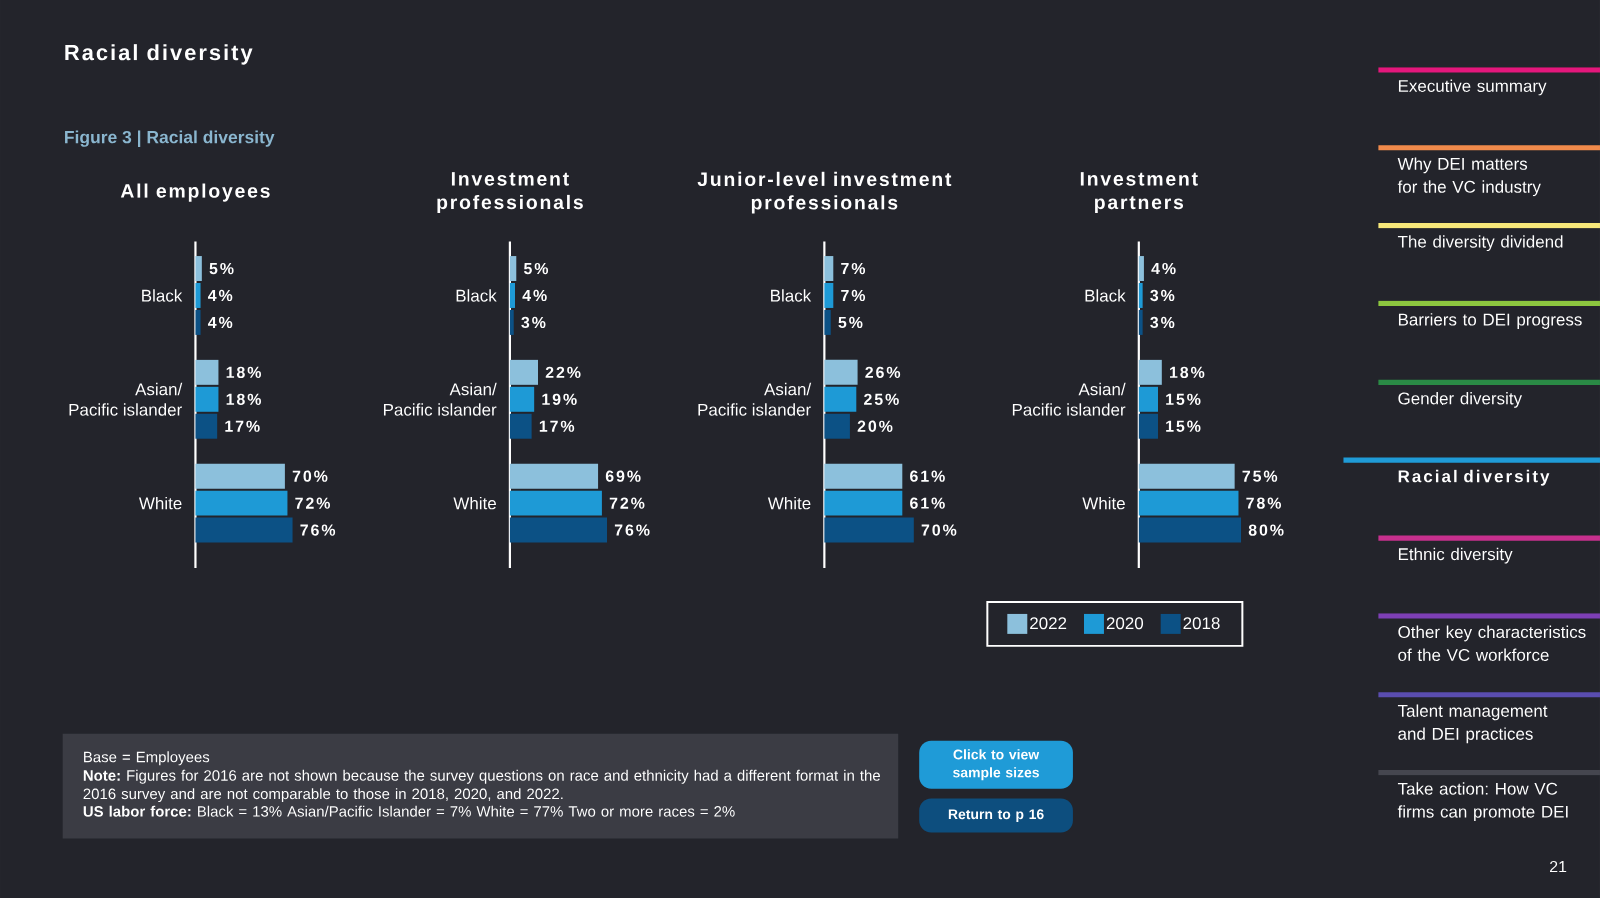 This screenshot has width=1600, height=898. I want to click on data-label: 22%, so click(563, 372).